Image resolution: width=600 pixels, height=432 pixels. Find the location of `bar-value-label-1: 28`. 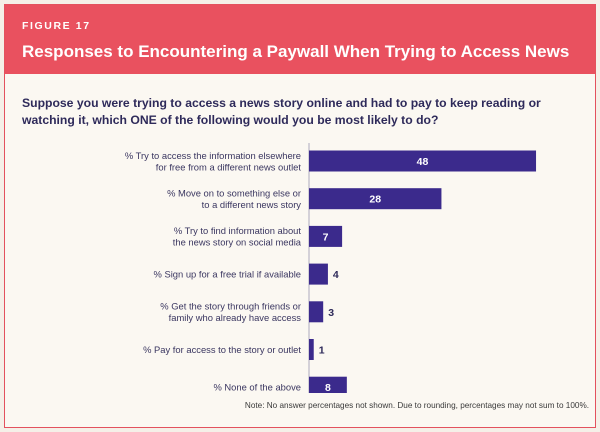

bar-value-label-1: 28 is located at coordinates (375, 200).